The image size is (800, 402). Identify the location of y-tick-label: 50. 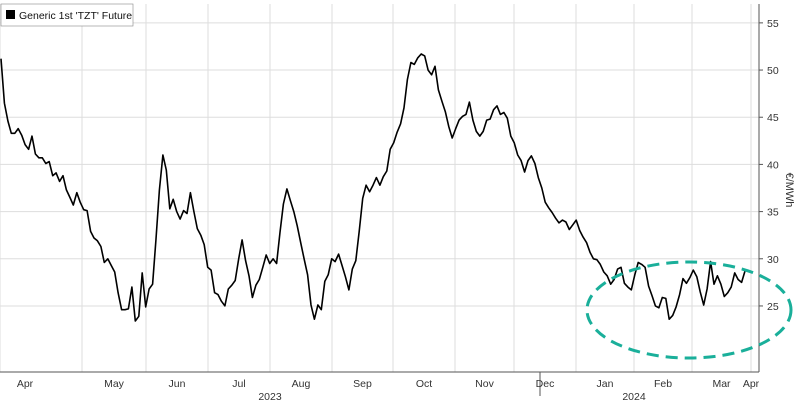
(773, 71).